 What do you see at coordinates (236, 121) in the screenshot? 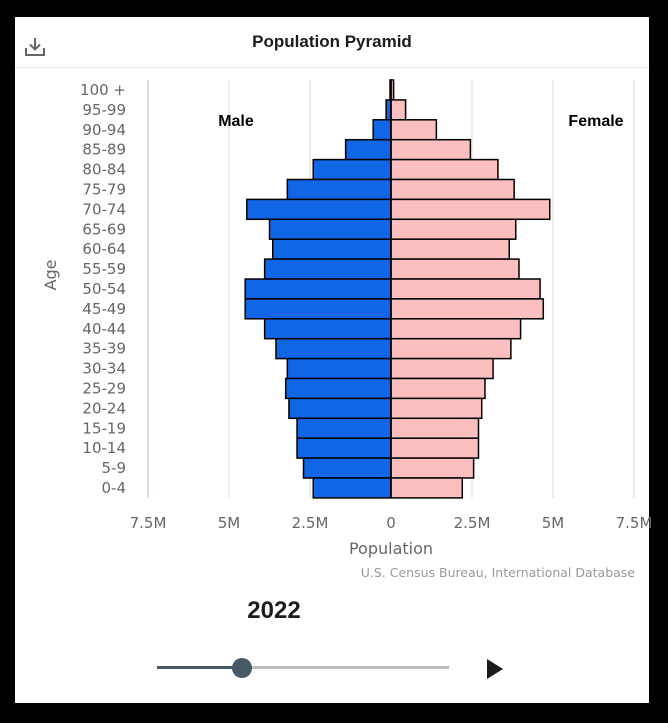
I see `male-label: Male` at bounding box center [236, 121].